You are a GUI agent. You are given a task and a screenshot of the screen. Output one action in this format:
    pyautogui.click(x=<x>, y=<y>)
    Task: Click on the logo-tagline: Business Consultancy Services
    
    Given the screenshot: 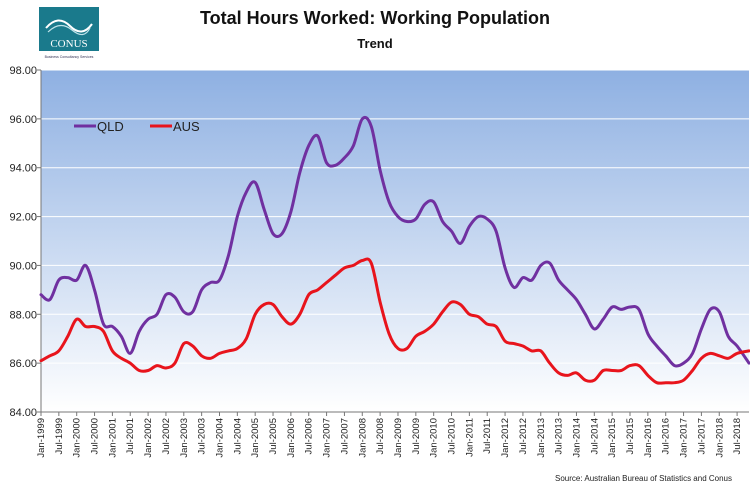 What is the action you would take?
    pyautogui.click(x=69, y=57)
    